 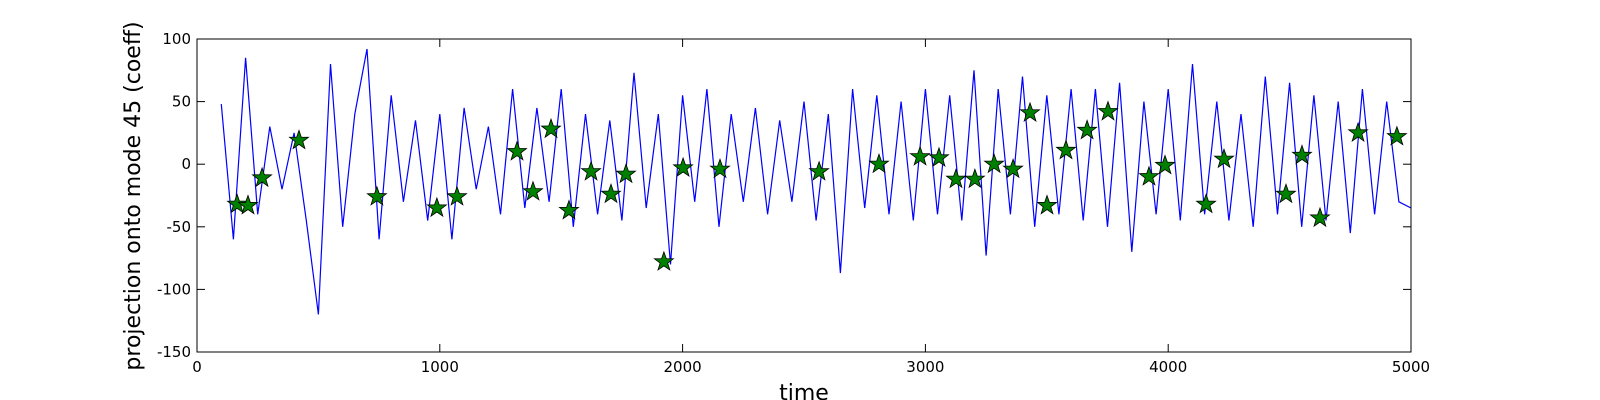 I want to click on x-tick-label: 5000, so click(x=1411, y=367).